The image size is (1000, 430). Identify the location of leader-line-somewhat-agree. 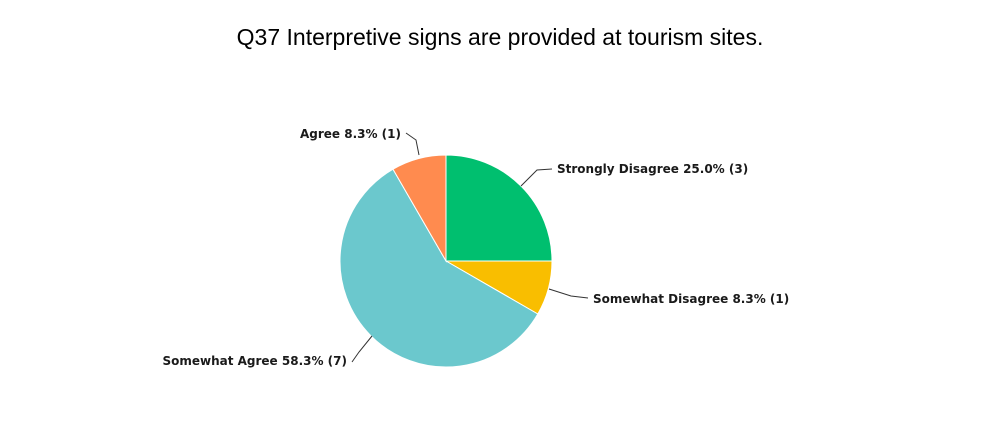
(362, 349).